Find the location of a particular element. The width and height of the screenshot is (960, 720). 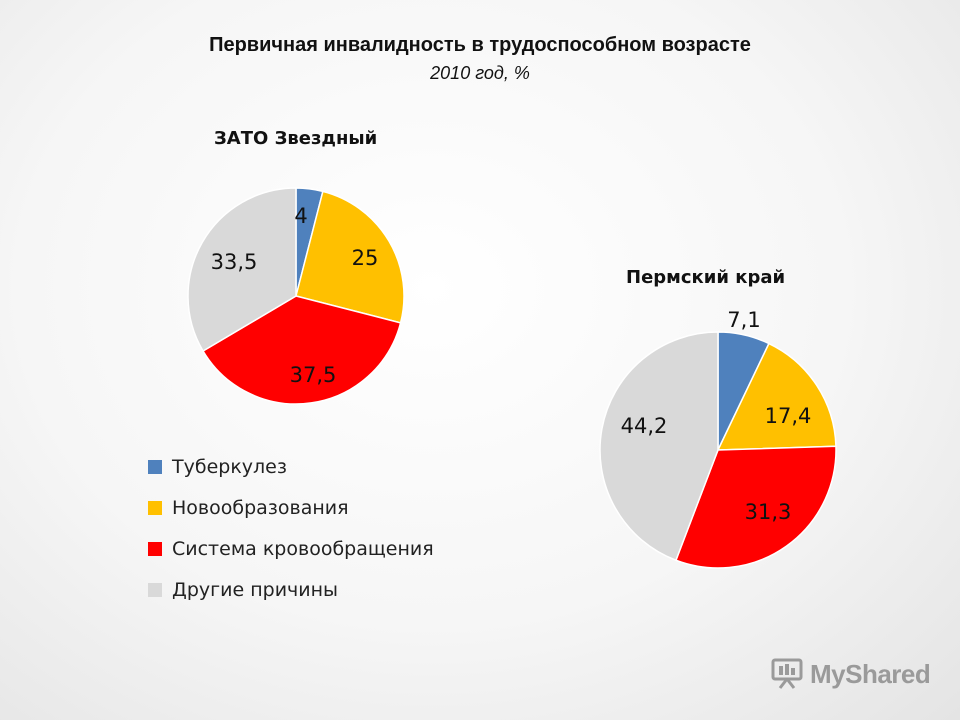

watermark-text: MyShared is located at coordinates (870, 673).